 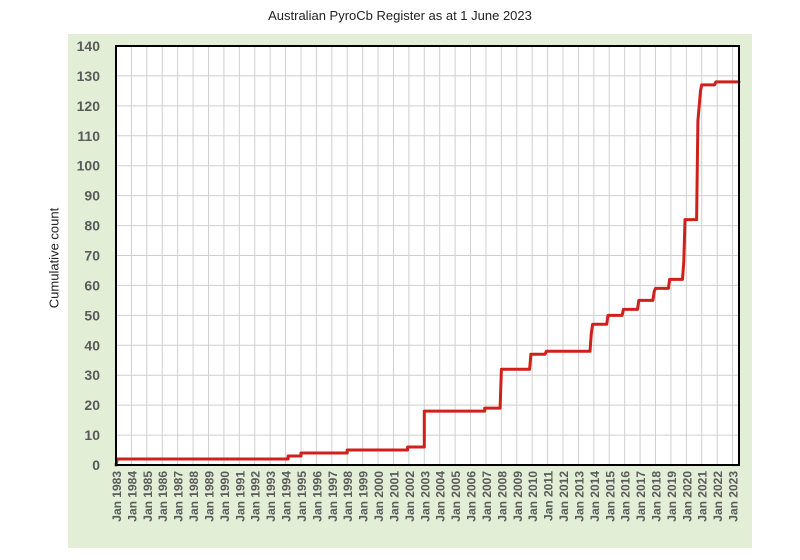 I want to click on x-tick-label: Jan 2010, so click(x=533, y=496).